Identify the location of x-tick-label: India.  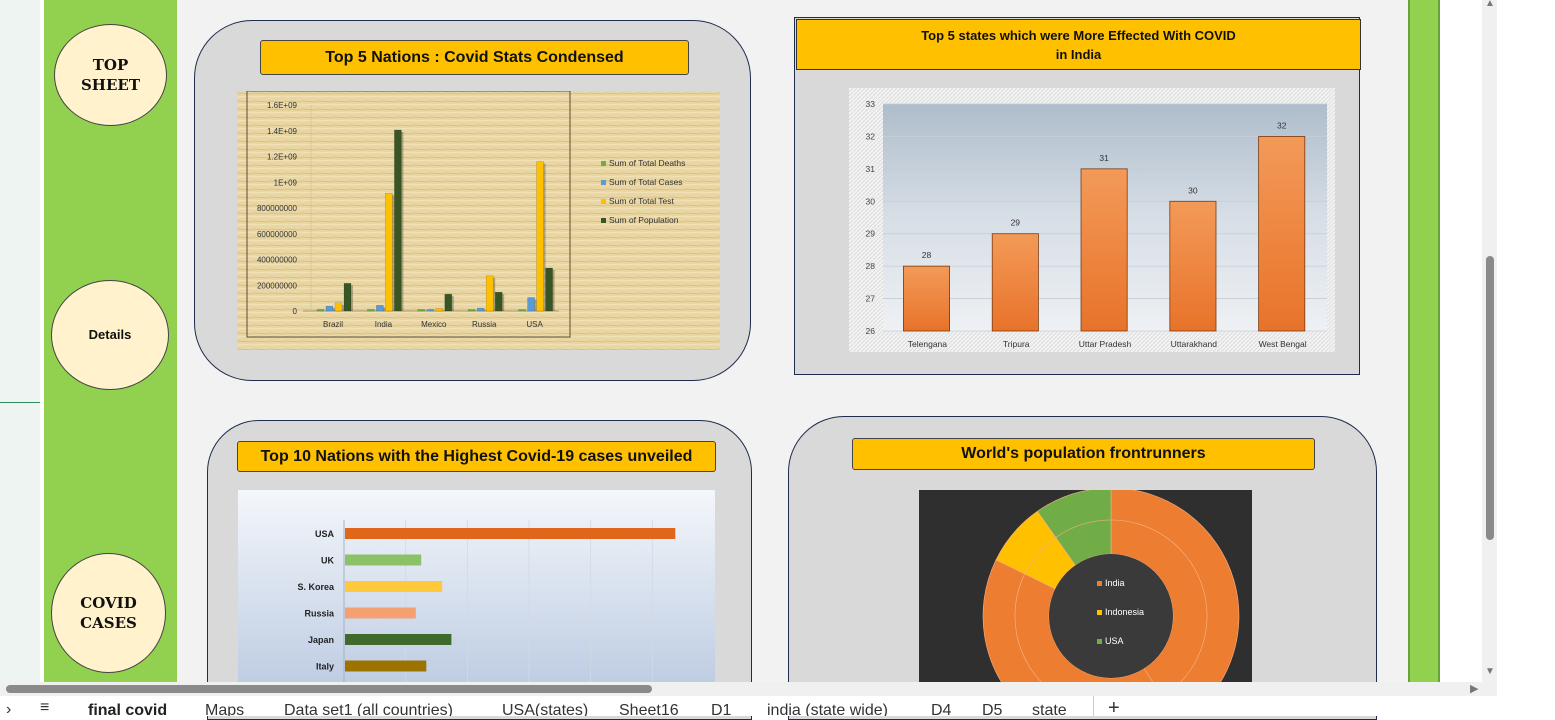
(384, 324).